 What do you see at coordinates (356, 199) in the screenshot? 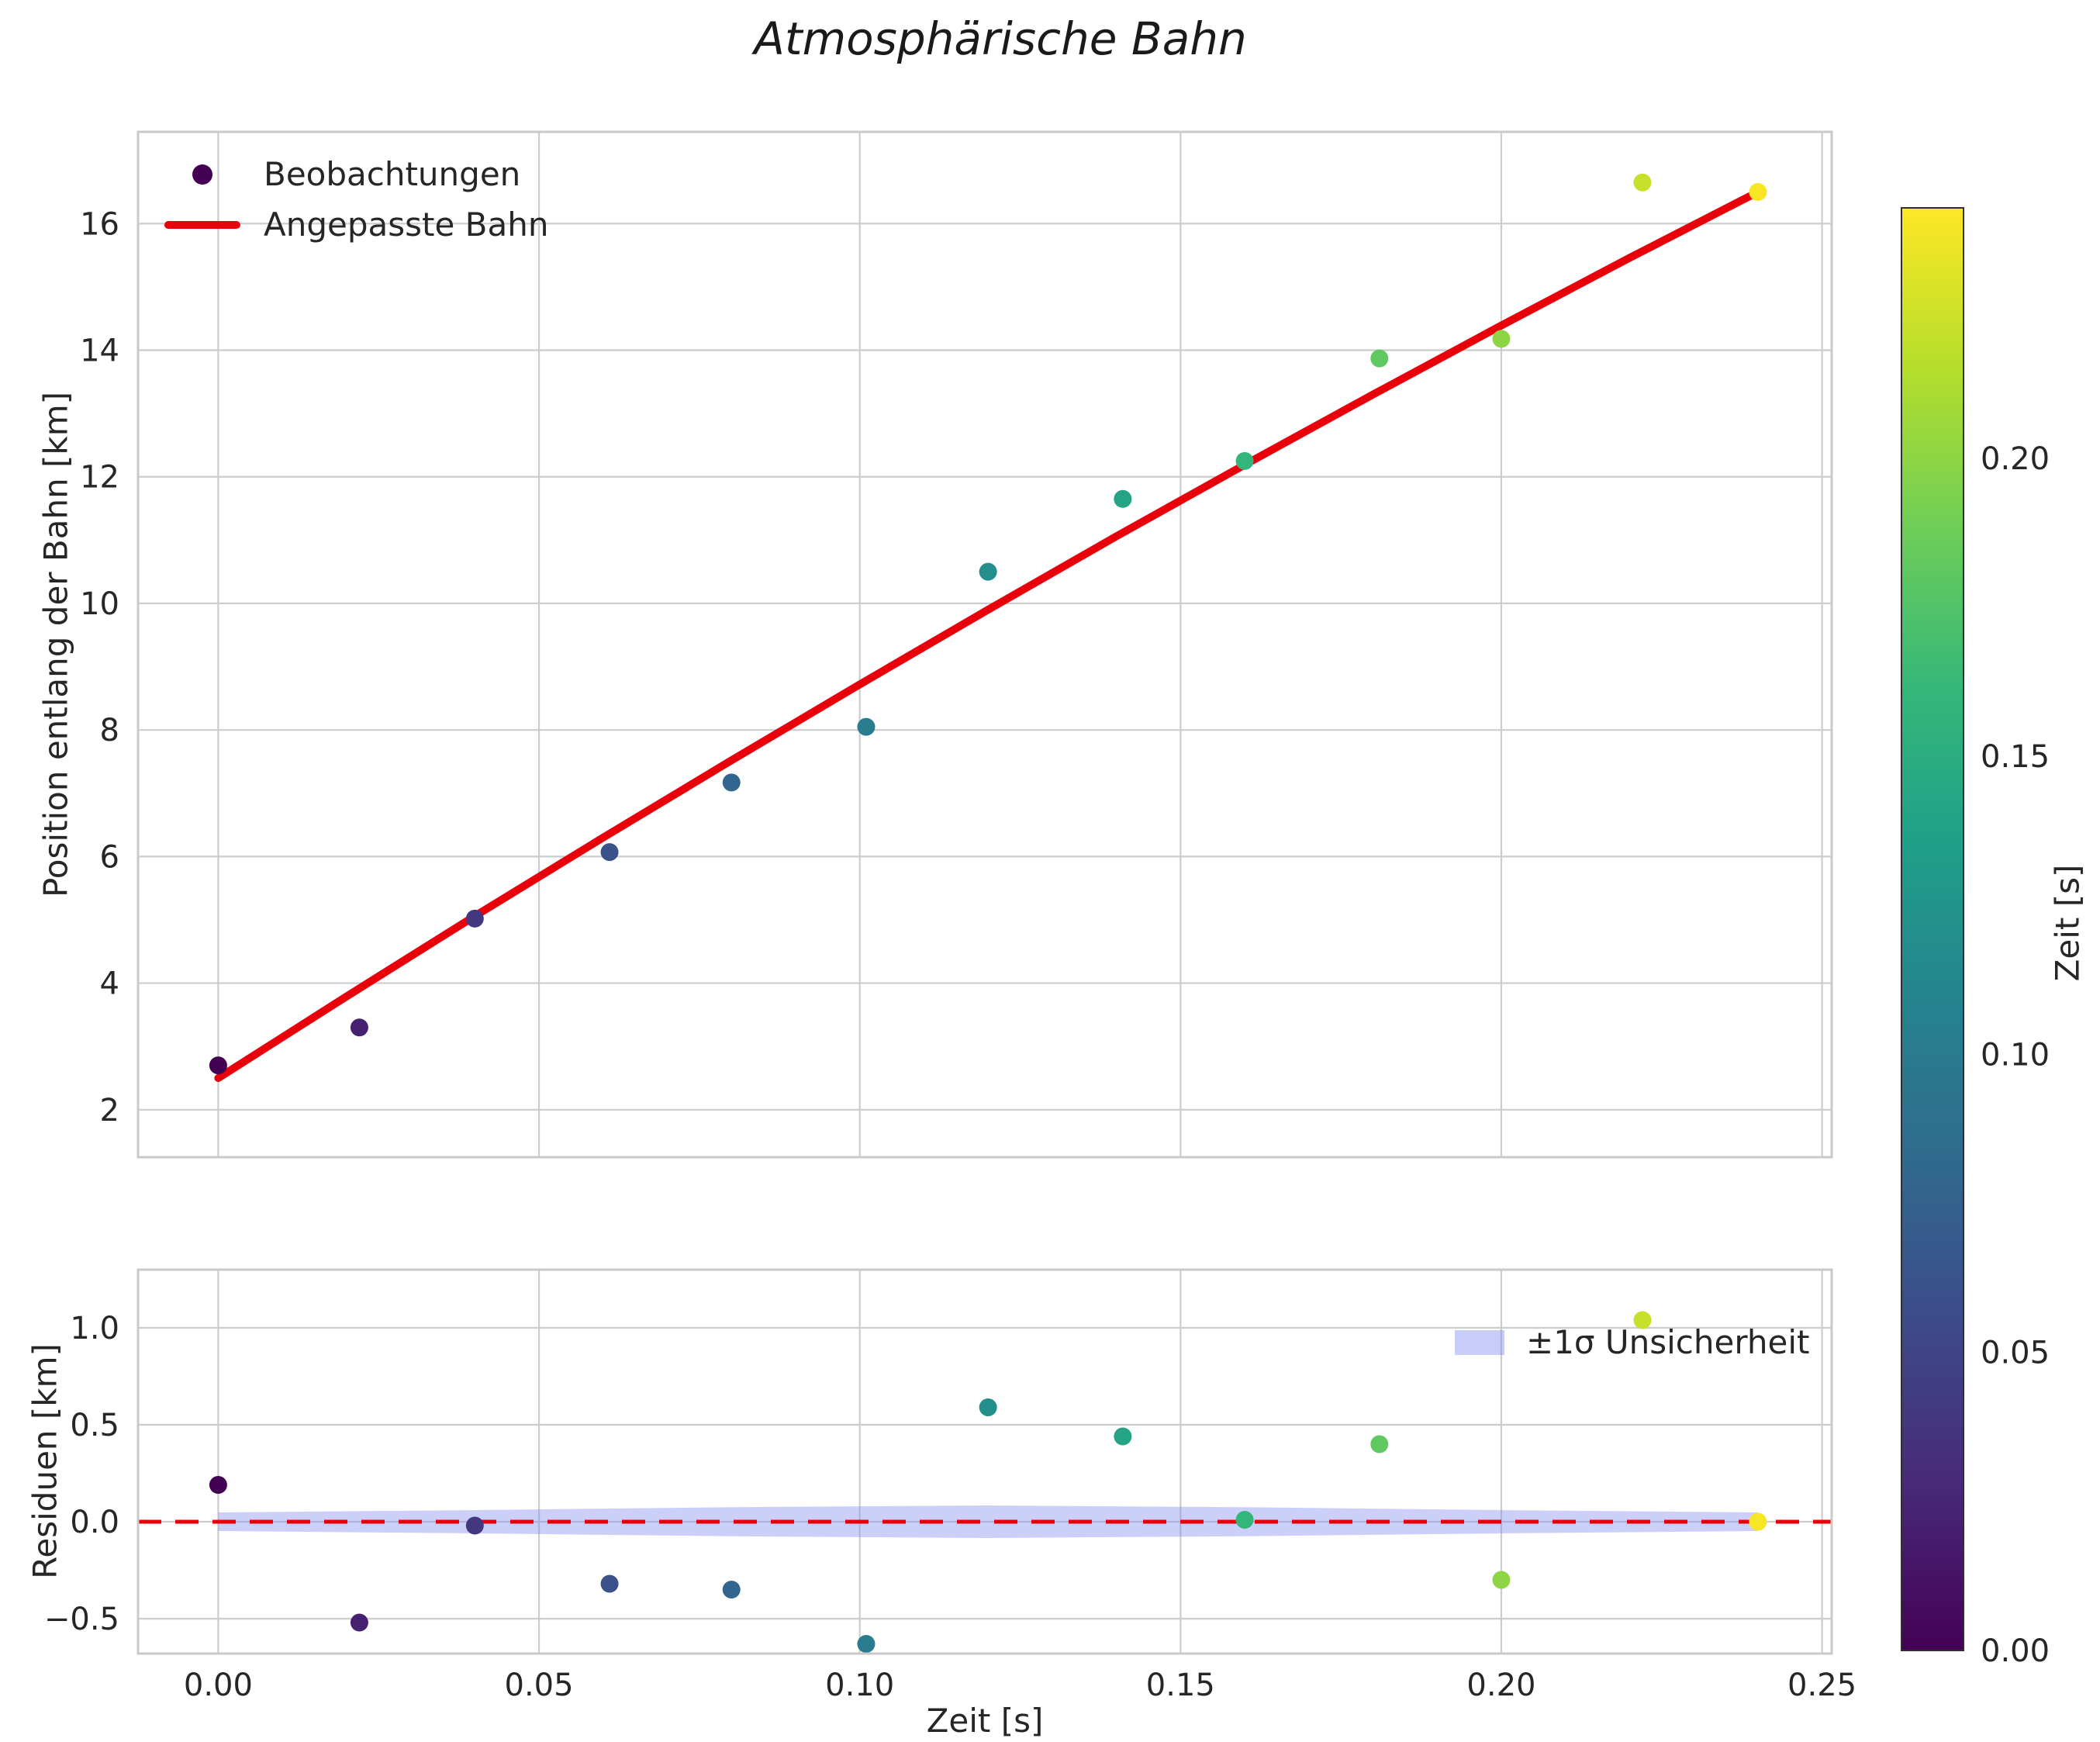
I see `main-legend: Beobachtungen Angepasste Bahn` at bounding box center [356, 199].